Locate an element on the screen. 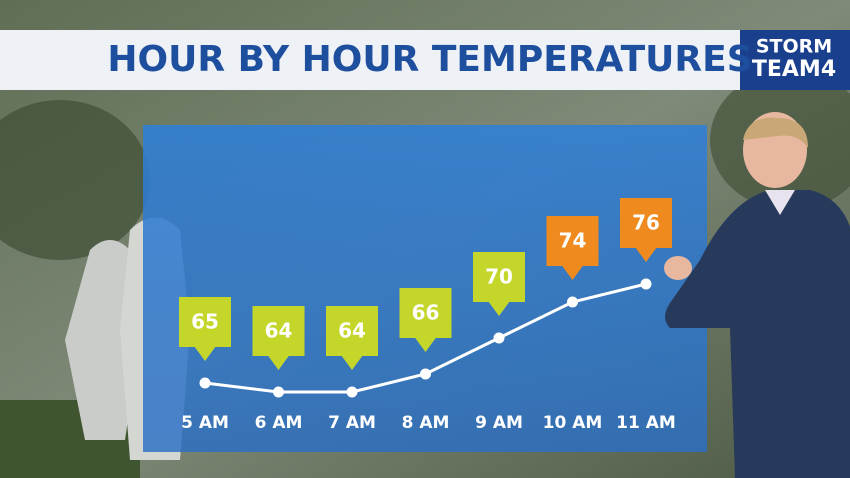 Image resolution: width=850 pixels, height=478 pixels. tree is located at coordinates (75, 180).